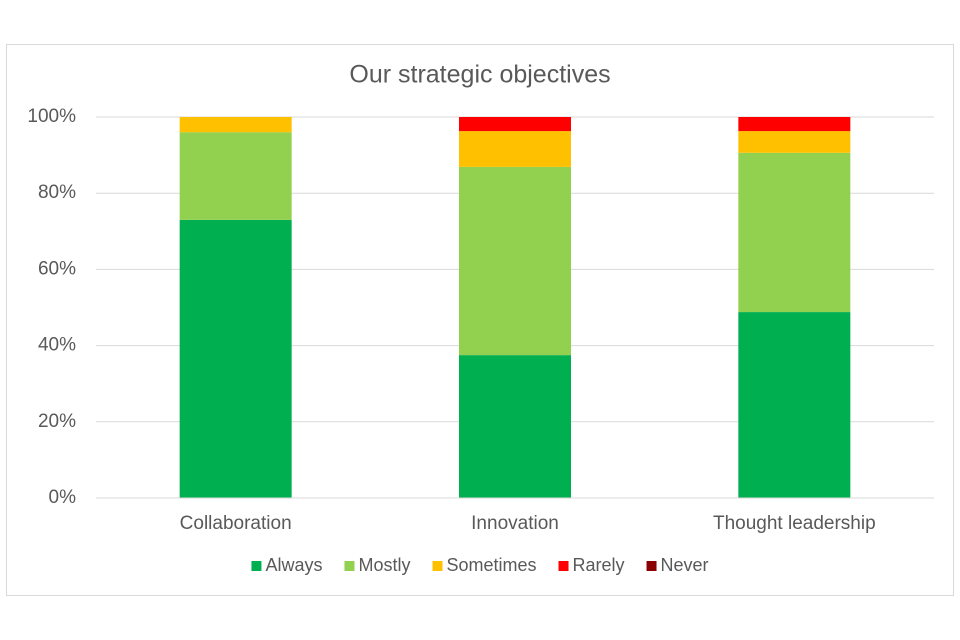 The width and height of the screenshot is (960, 640). I want to click on y-tick-label: 0%, so click(63, 497).